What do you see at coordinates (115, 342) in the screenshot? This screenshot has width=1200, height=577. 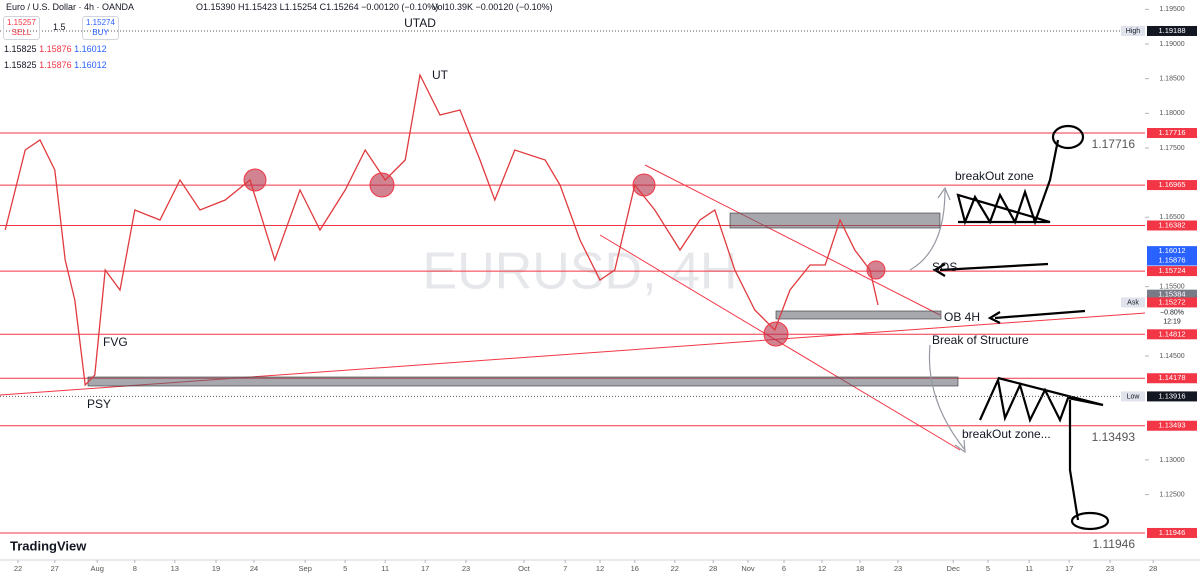 I see `annotation: FVG` at bounding box center [115, 342].